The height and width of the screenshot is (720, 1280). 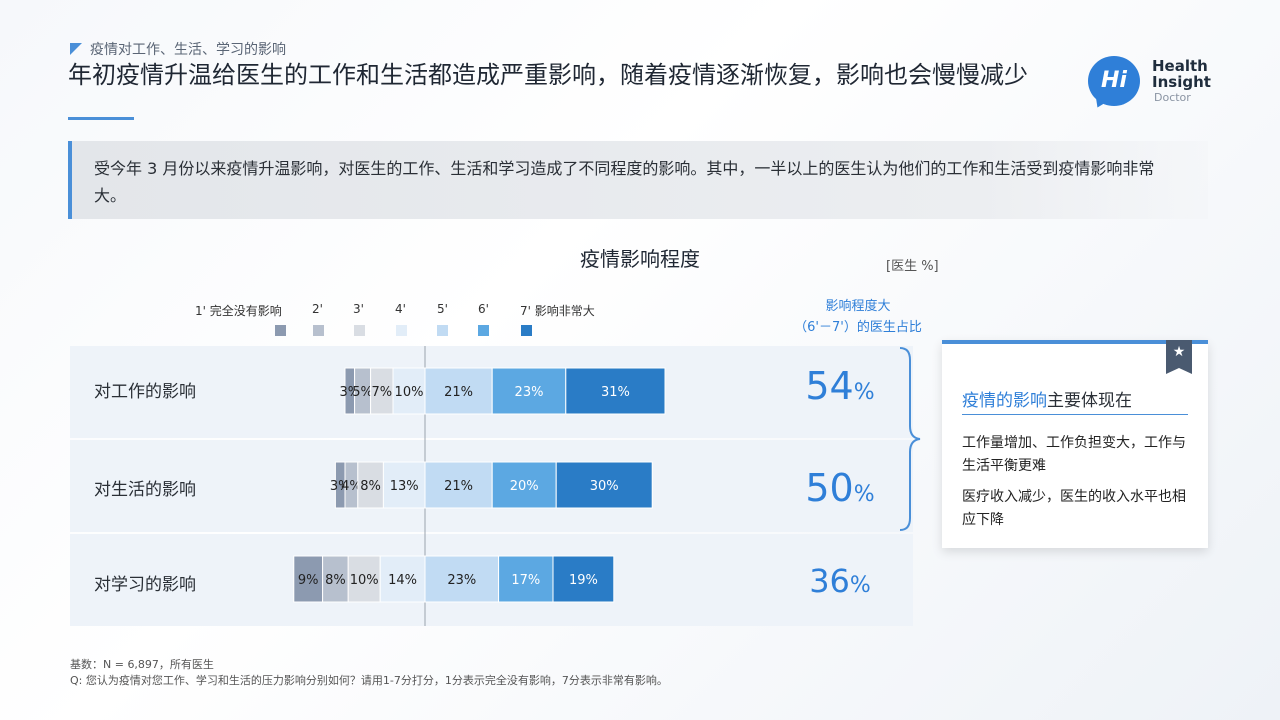 What do you see at coordinates (1004, 401) in the screenshot?
I see `insight-heading-highlight: 疫情的影响` at bounding box center [1004, 401].